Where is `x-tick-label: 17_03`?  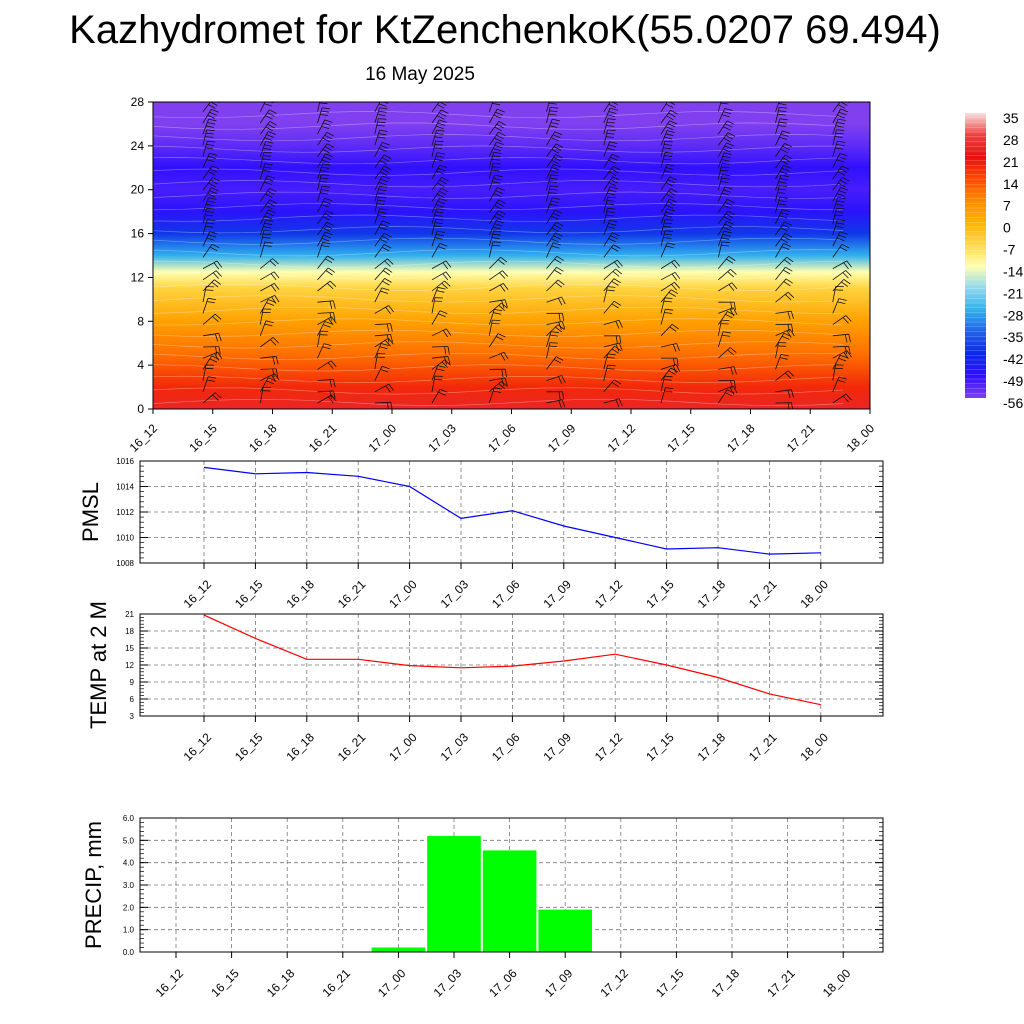
x-tick-label: 17_03 is located at coordinates (448, 983).